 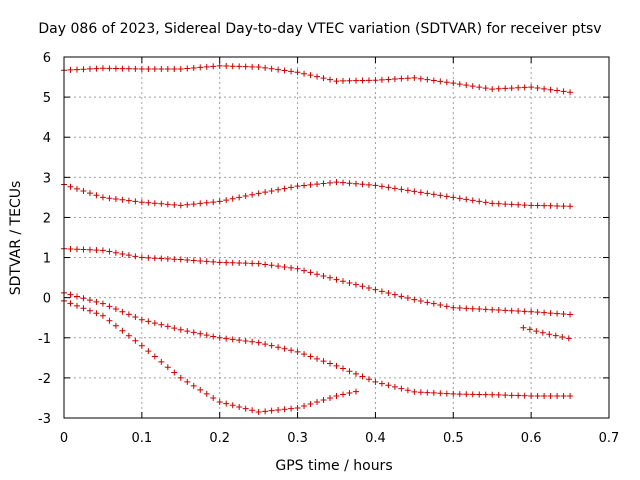 What do you see at coordinates (609, 438) in the screenshot?
I see `x-tick-label: 0.7` at bounding box center [609, 438].